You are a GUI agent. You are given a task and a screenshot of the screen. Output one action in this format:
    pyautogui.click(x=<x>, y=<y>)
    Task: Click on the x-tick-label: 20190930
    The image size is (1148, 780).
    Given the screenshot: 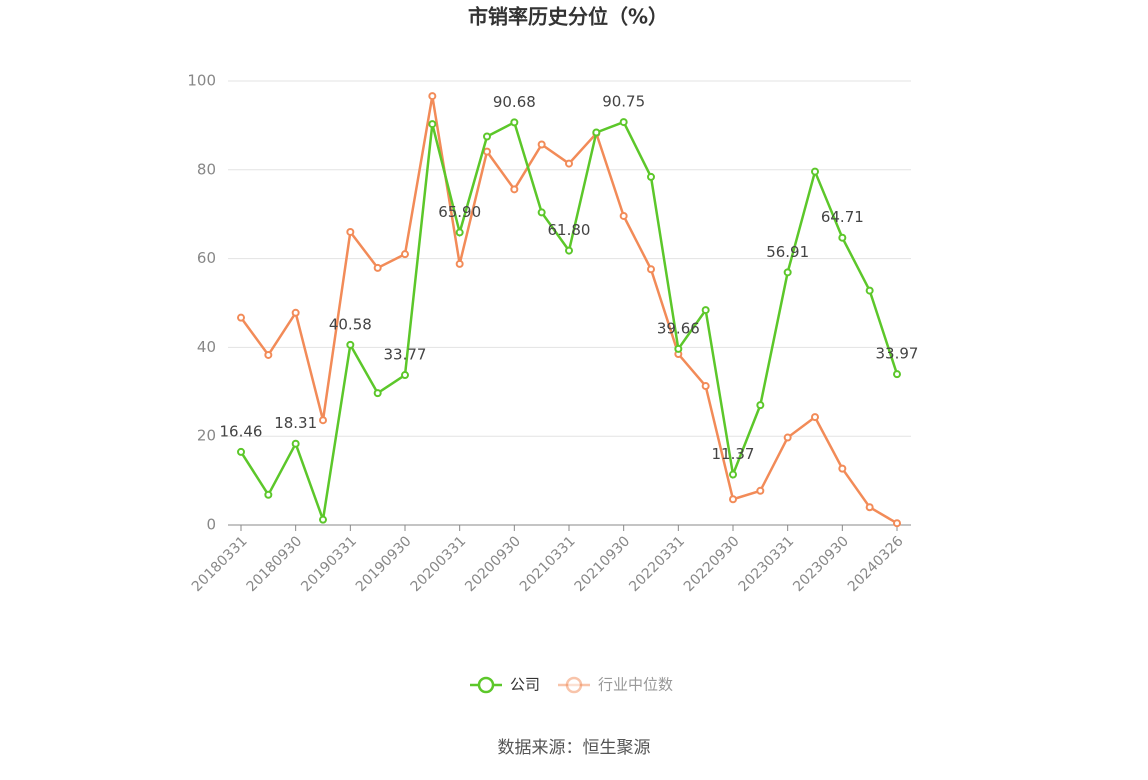 What is the action you would take?
    pyautogui.click(x=384, y=564)
    